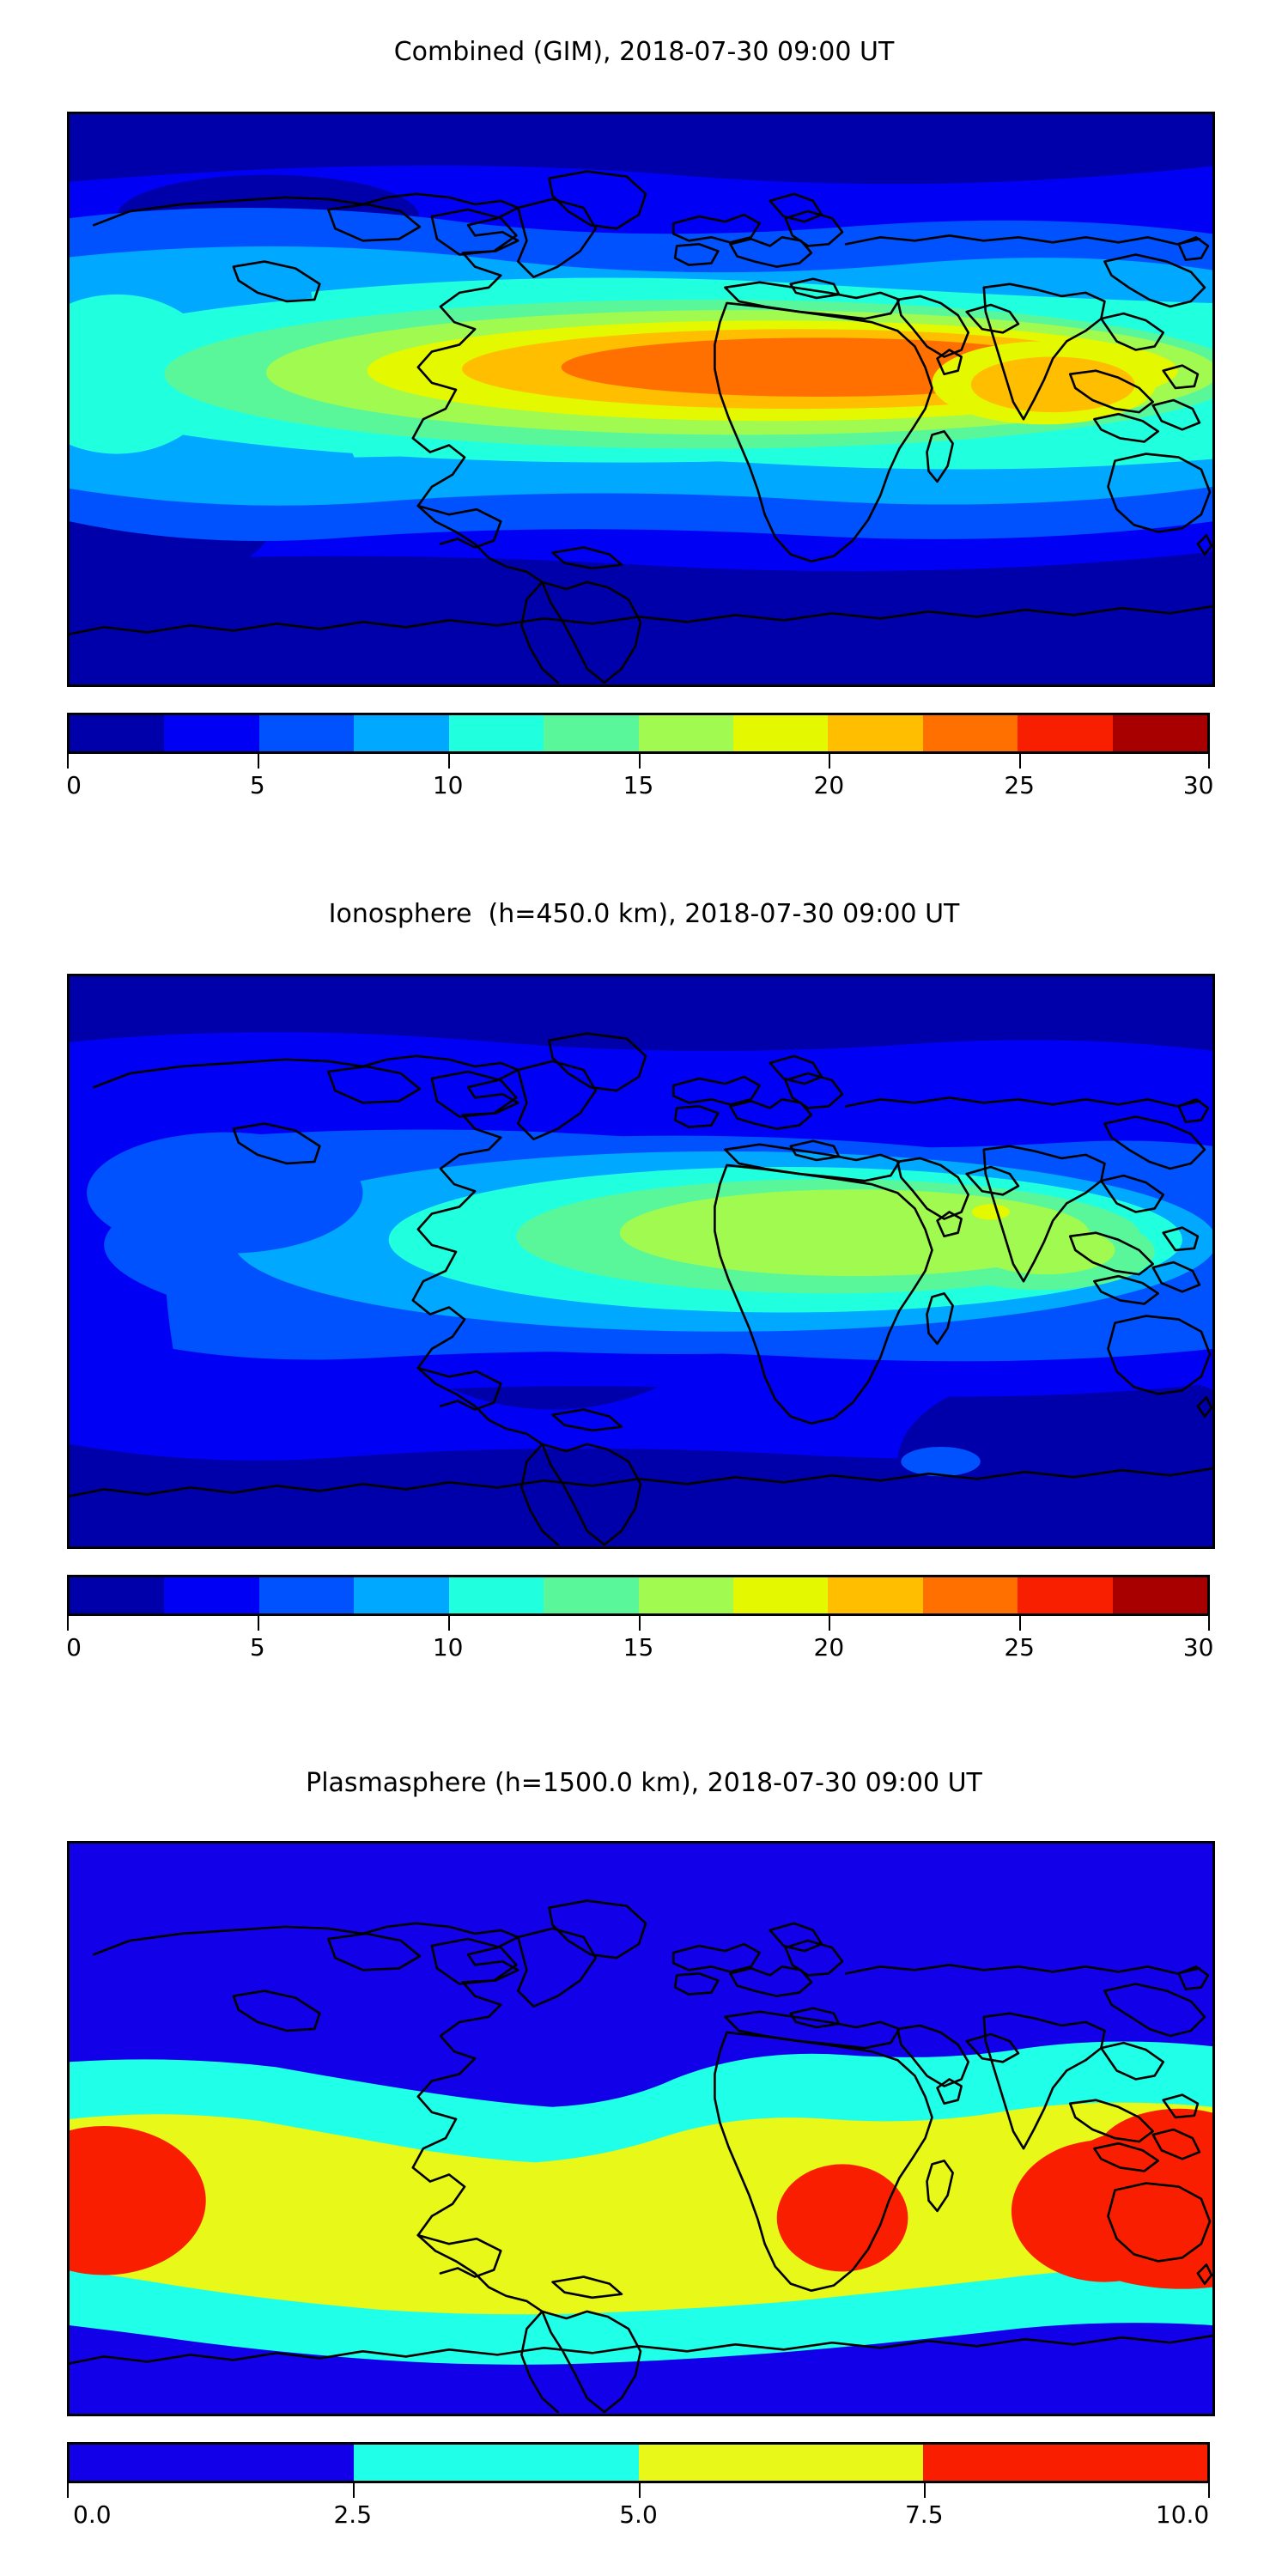 Image resolution: width=1288 pixels, height=2576 pixels. Describe the element at coordinates (1182, 2514) in the screenshot. I see `colorbar-tick-label: 10.0` at that location.